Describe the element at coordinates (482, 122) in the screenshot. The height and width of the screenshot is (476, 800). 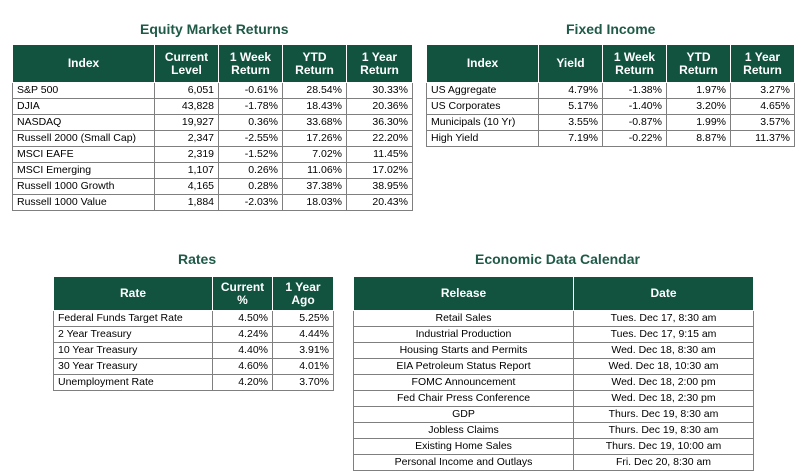
I see `index-name: Municipals (10 Yr)` at that location.